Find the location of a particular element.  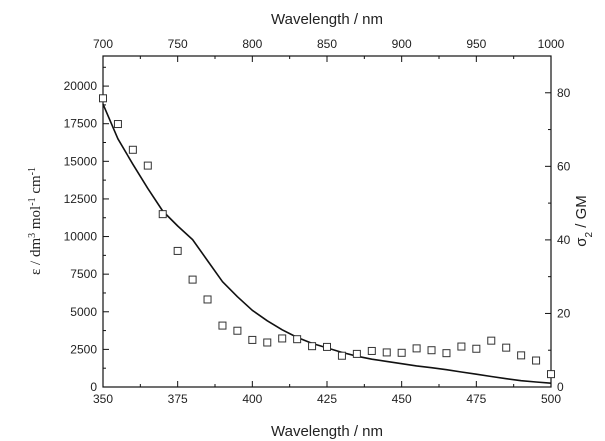

x-bottom-tick-label: 450 is located at coordinates (402, 399).